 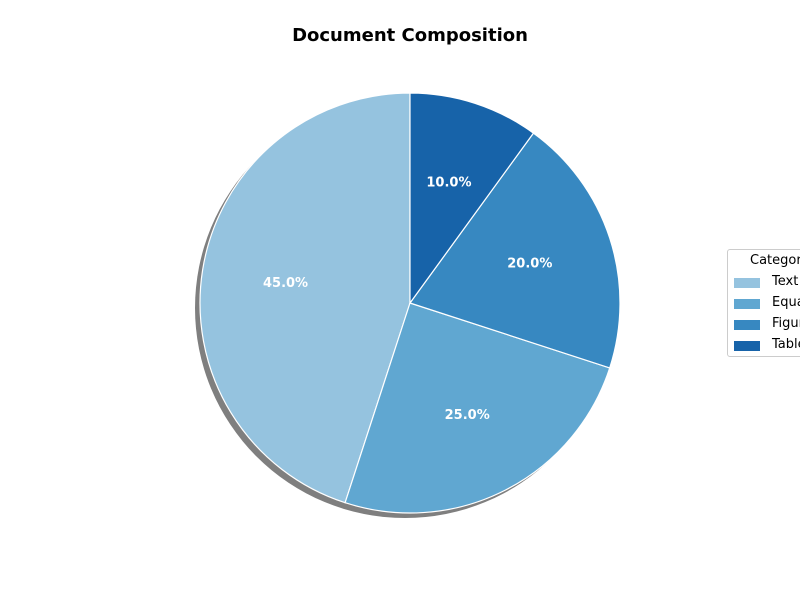 I want to click on pie-slice-equations, so click(x=477, y=408).